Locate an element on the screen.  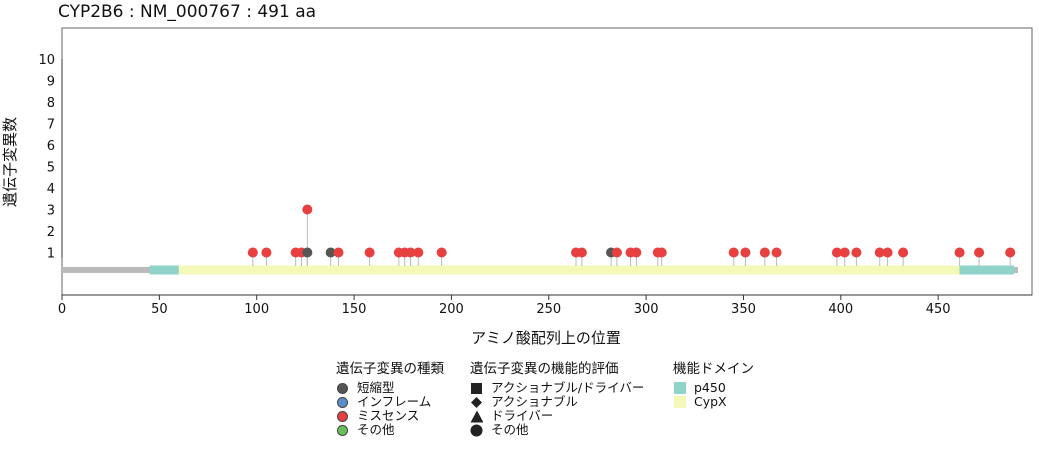
legend-title: 遺伝子変異の機能的評価 is located at coordinates (544, 369).